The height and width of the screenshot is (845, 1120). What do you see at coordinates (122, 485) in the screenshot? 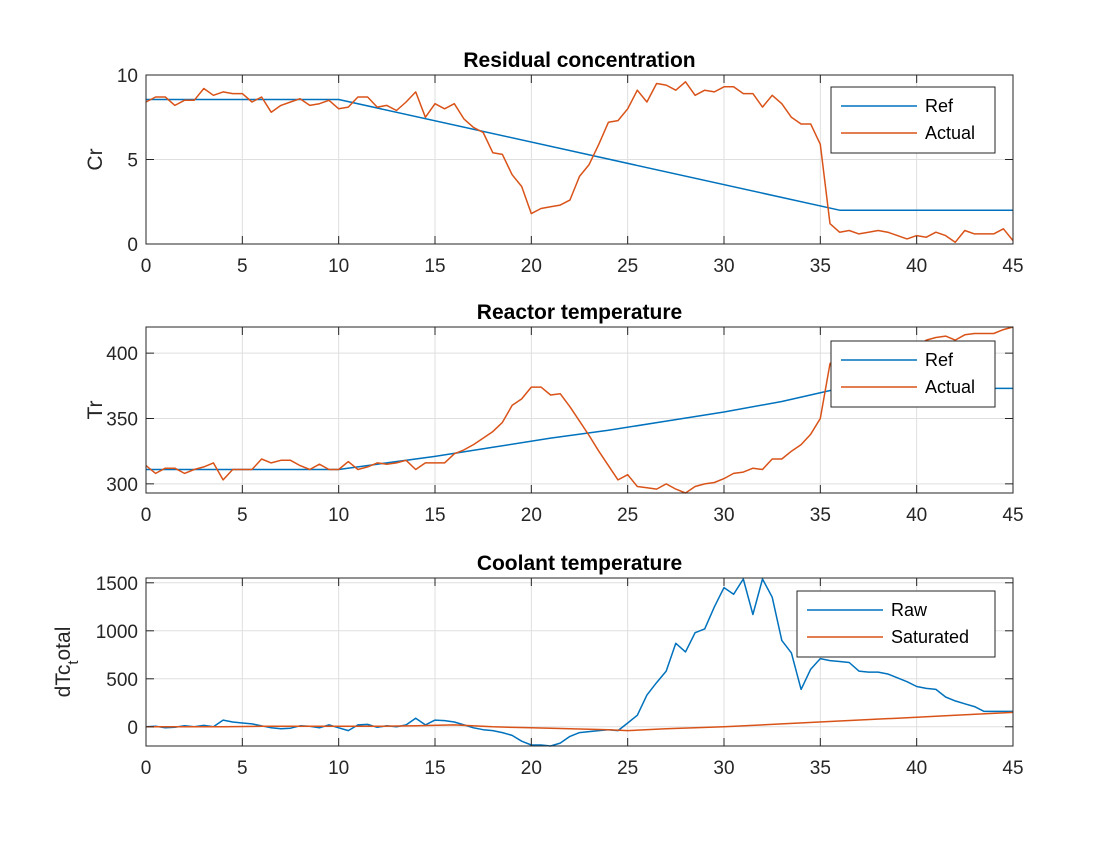
I see `y-tick-label: 300` at bounding box center [122, 485].